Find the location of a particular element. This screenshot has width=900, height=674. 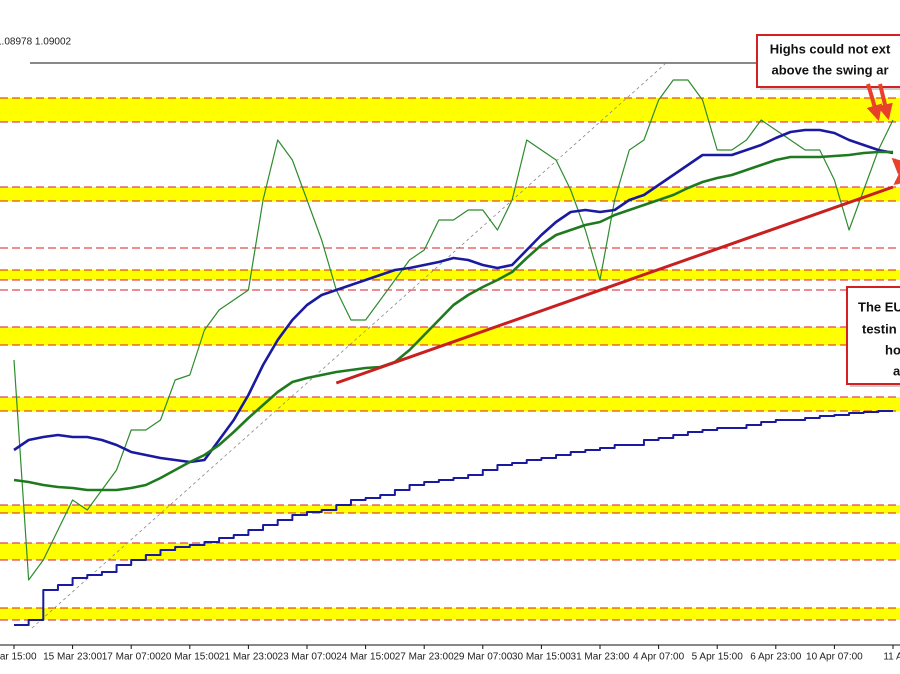

x-tick-label: 27 Mar 23:00 is located at coordinates (424, 657).